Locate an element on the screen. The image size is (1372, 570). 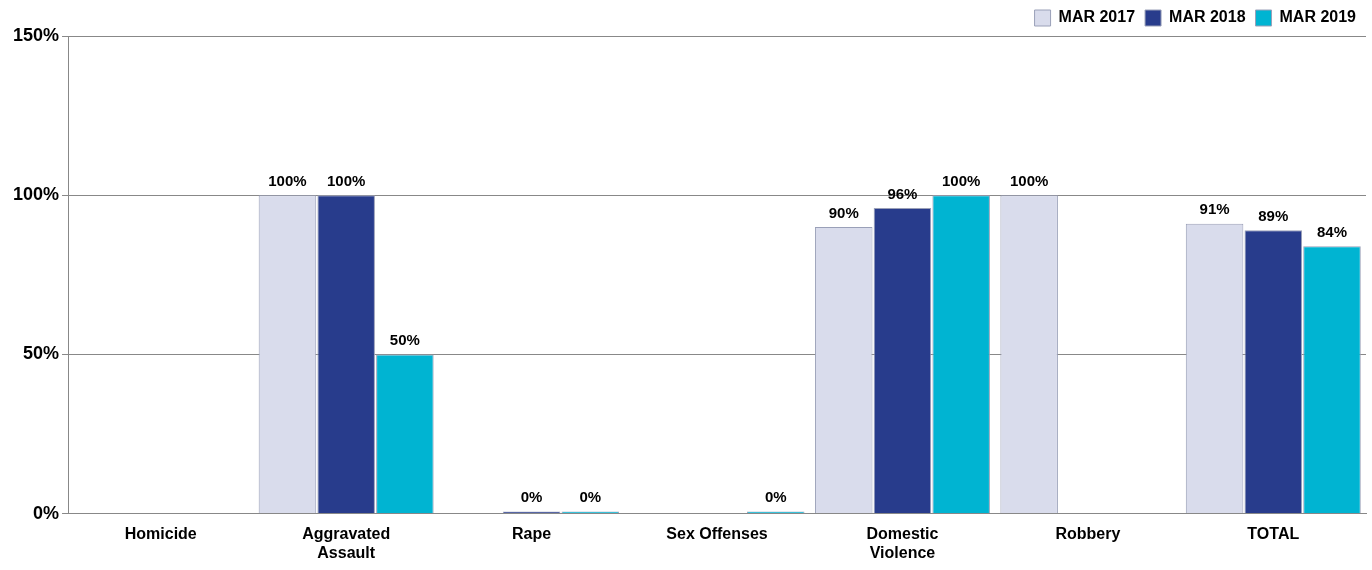
data-label: 89% is located at coordinates (1273, 215).